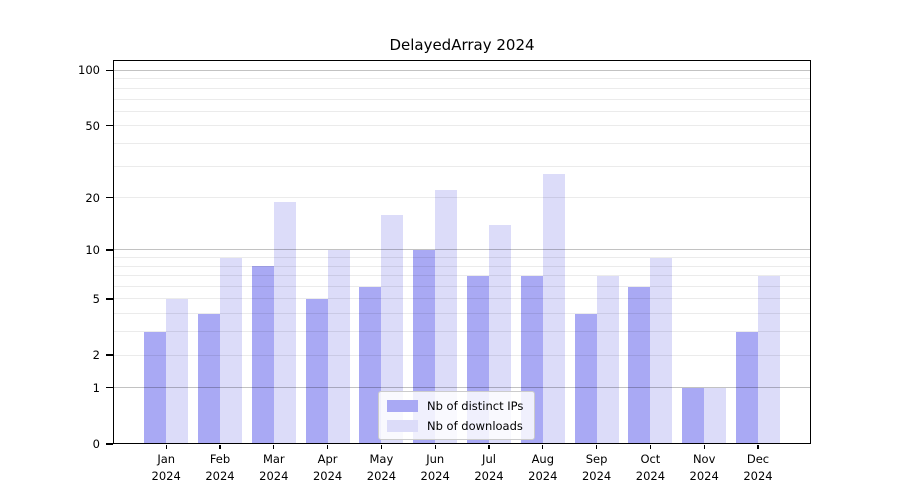 This screenshot has width=900, height=500. Describe the element at coordinates (177, 371) in the screenshot. I see `bar-downloads-jan` at that location.